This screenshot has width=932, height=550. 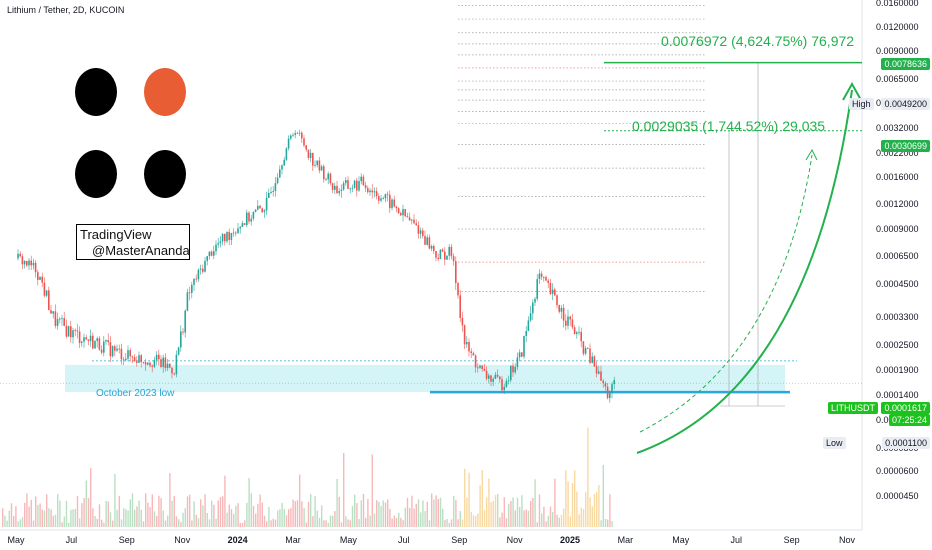 I want to click on x-tick-label: Mar, so click(x=293, y=540).